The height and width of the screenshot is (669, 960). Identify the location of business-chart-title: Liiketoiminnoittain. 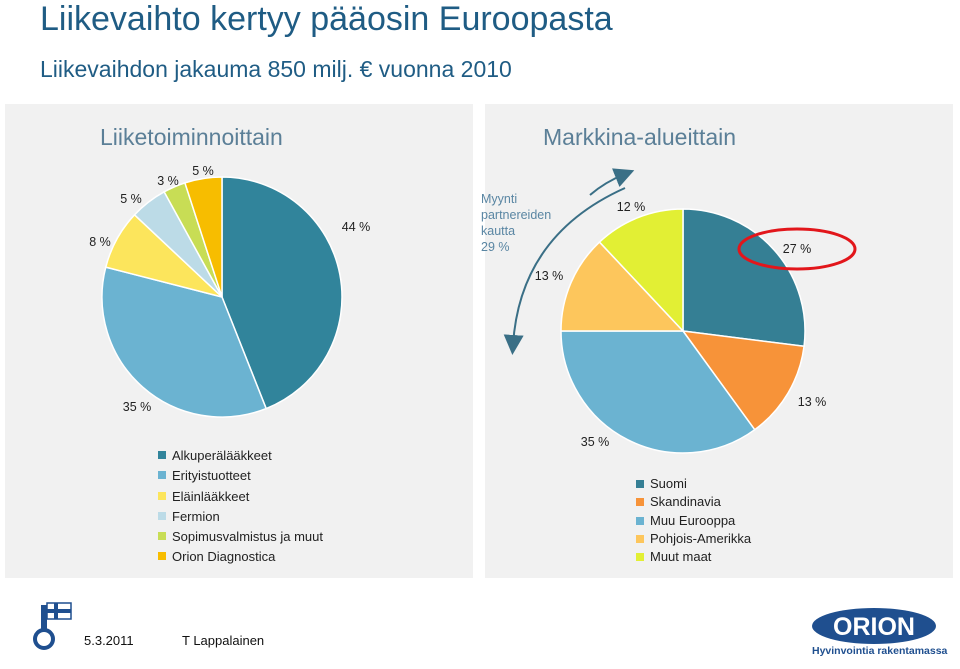
(191, 137).